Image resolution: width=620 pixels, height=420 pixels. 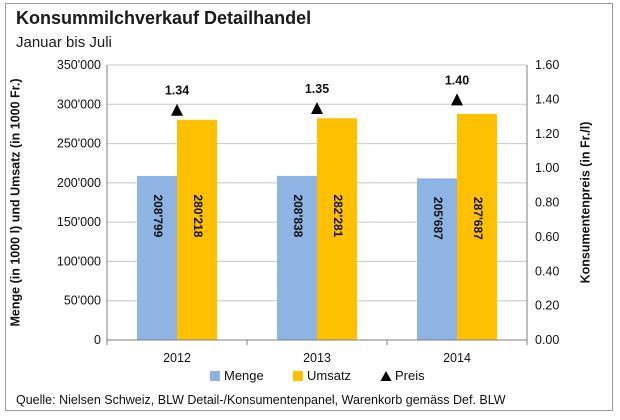 I want to click on y-right-axis-title: Konsumentenpreis (in Fr./l), so click(x=585, y=203).